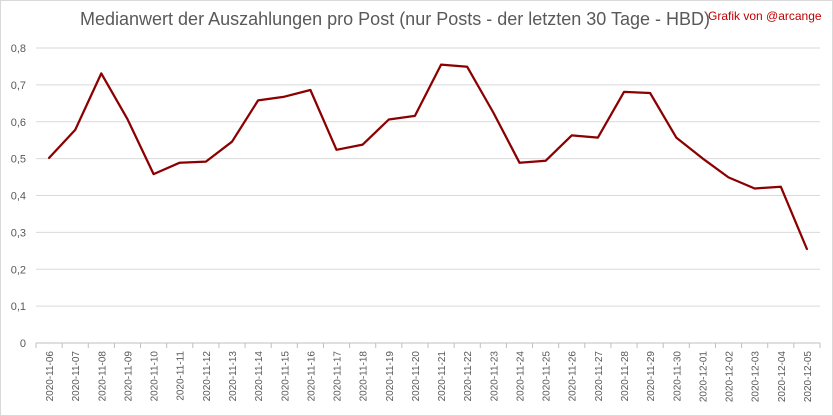 The image size is (833, 416). What do you see at coordinates (808, 377) in the screenshot?
I see `x-tick-label: 2020-12-05` at bounding box center [808, 377].